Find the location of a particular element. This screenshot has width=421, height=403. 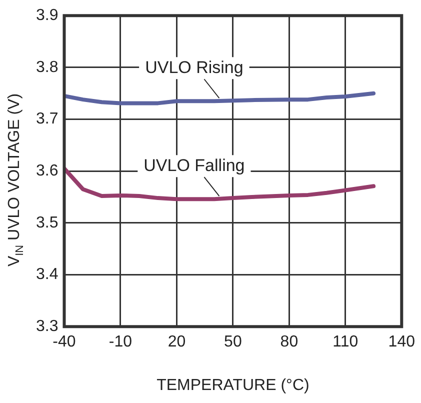

series-label: UVLO Rising is located at coordinates (194, 67).